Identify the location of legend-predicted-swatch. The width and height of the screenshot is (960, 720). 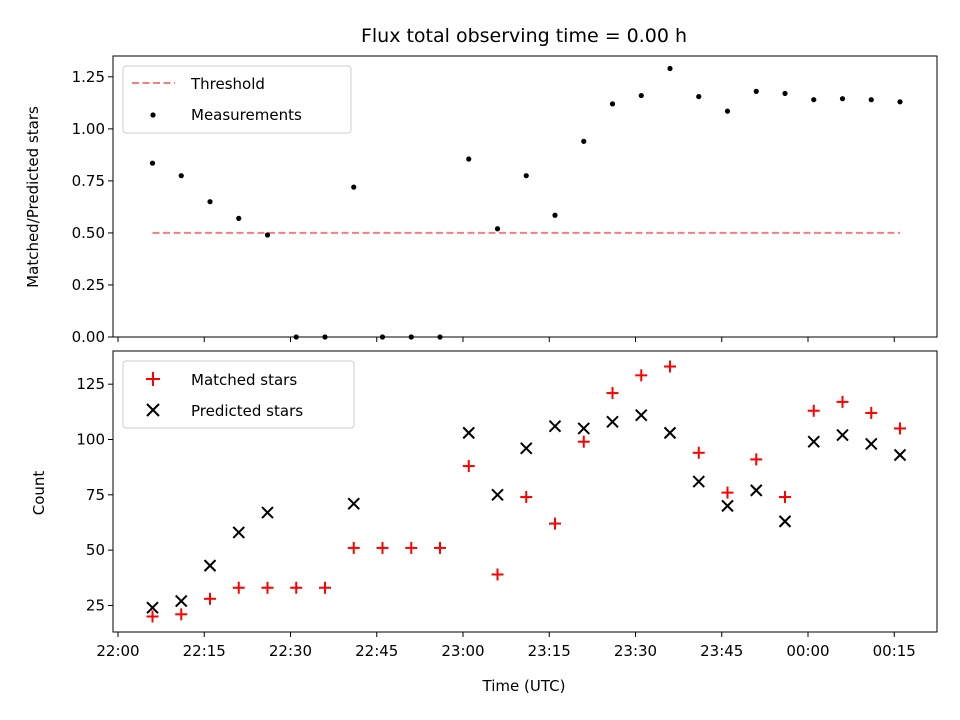
(153, 410).